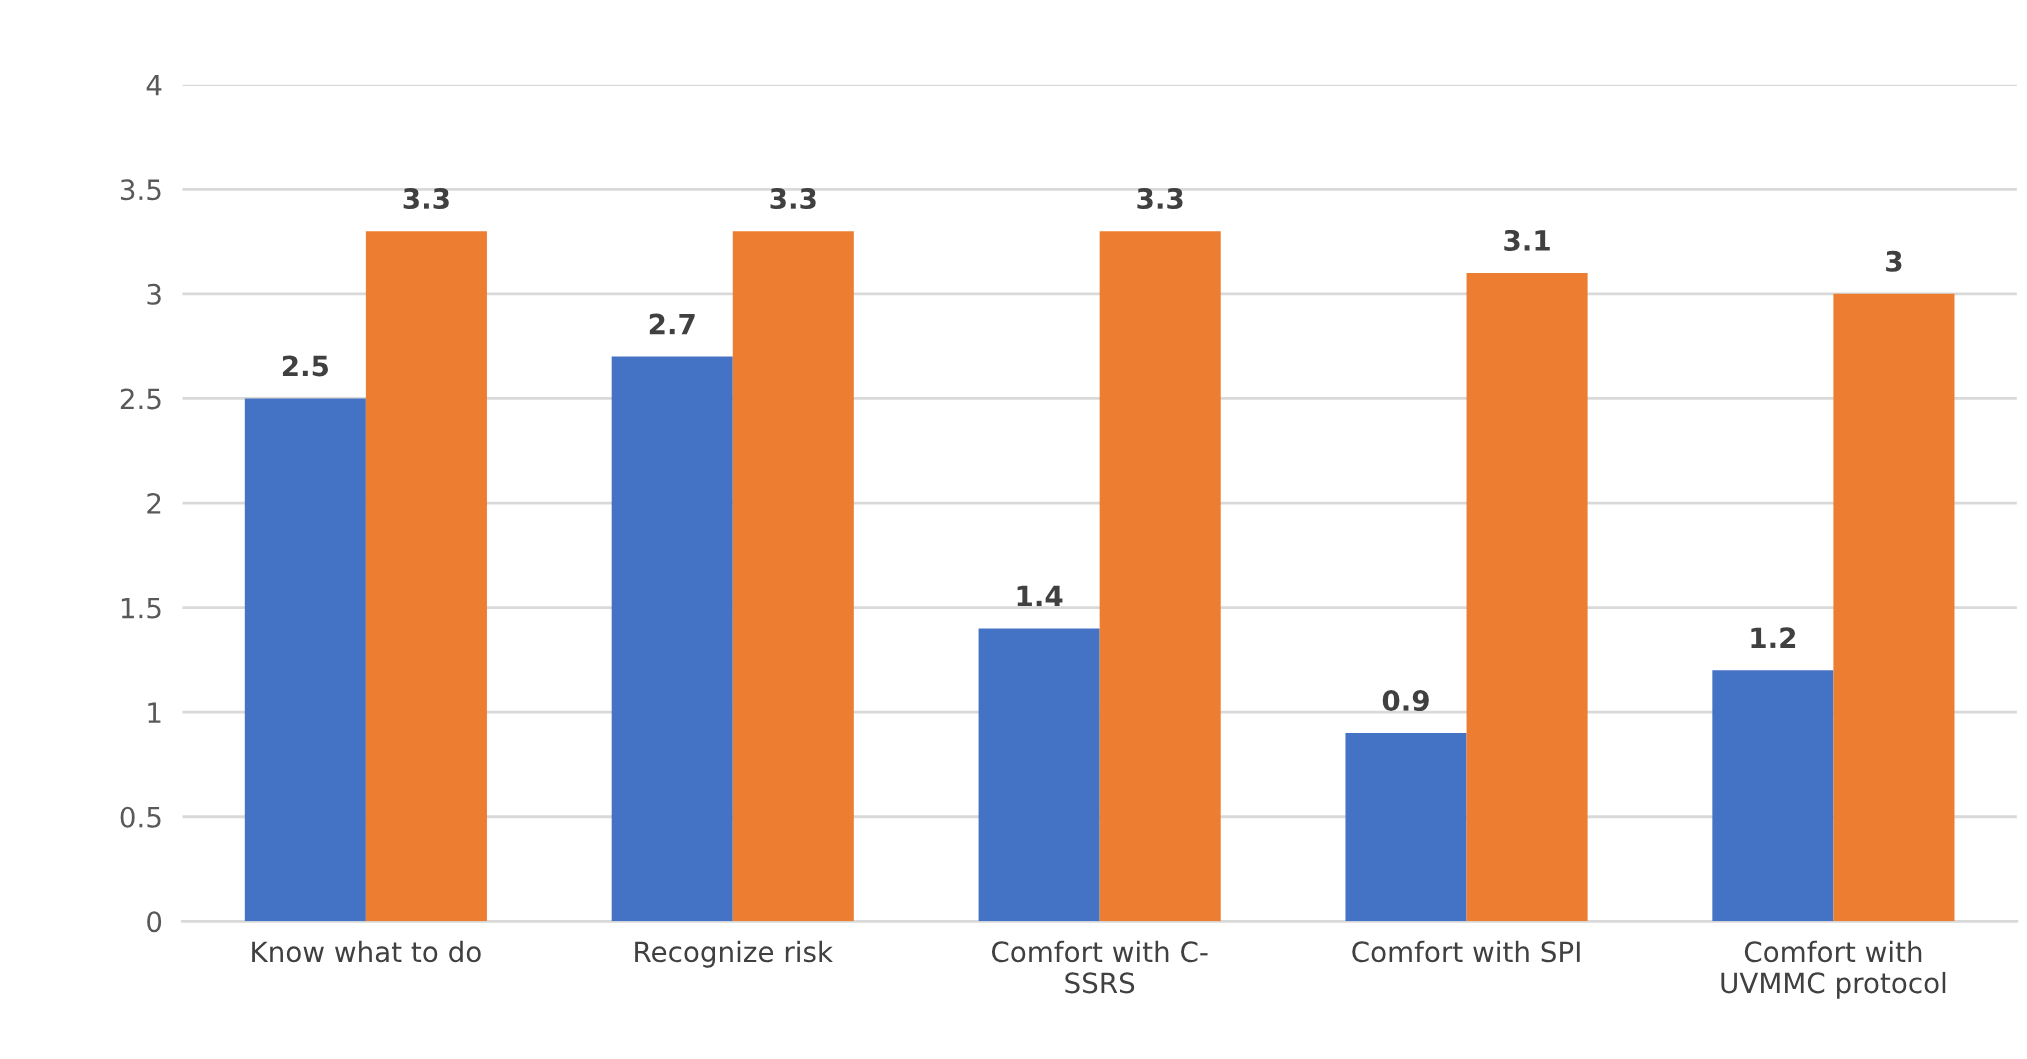  Describe the element at coordinates (1099, 967) in the screenshot. I see `x-tick-label: Comfort with C- SSRS` at that location.